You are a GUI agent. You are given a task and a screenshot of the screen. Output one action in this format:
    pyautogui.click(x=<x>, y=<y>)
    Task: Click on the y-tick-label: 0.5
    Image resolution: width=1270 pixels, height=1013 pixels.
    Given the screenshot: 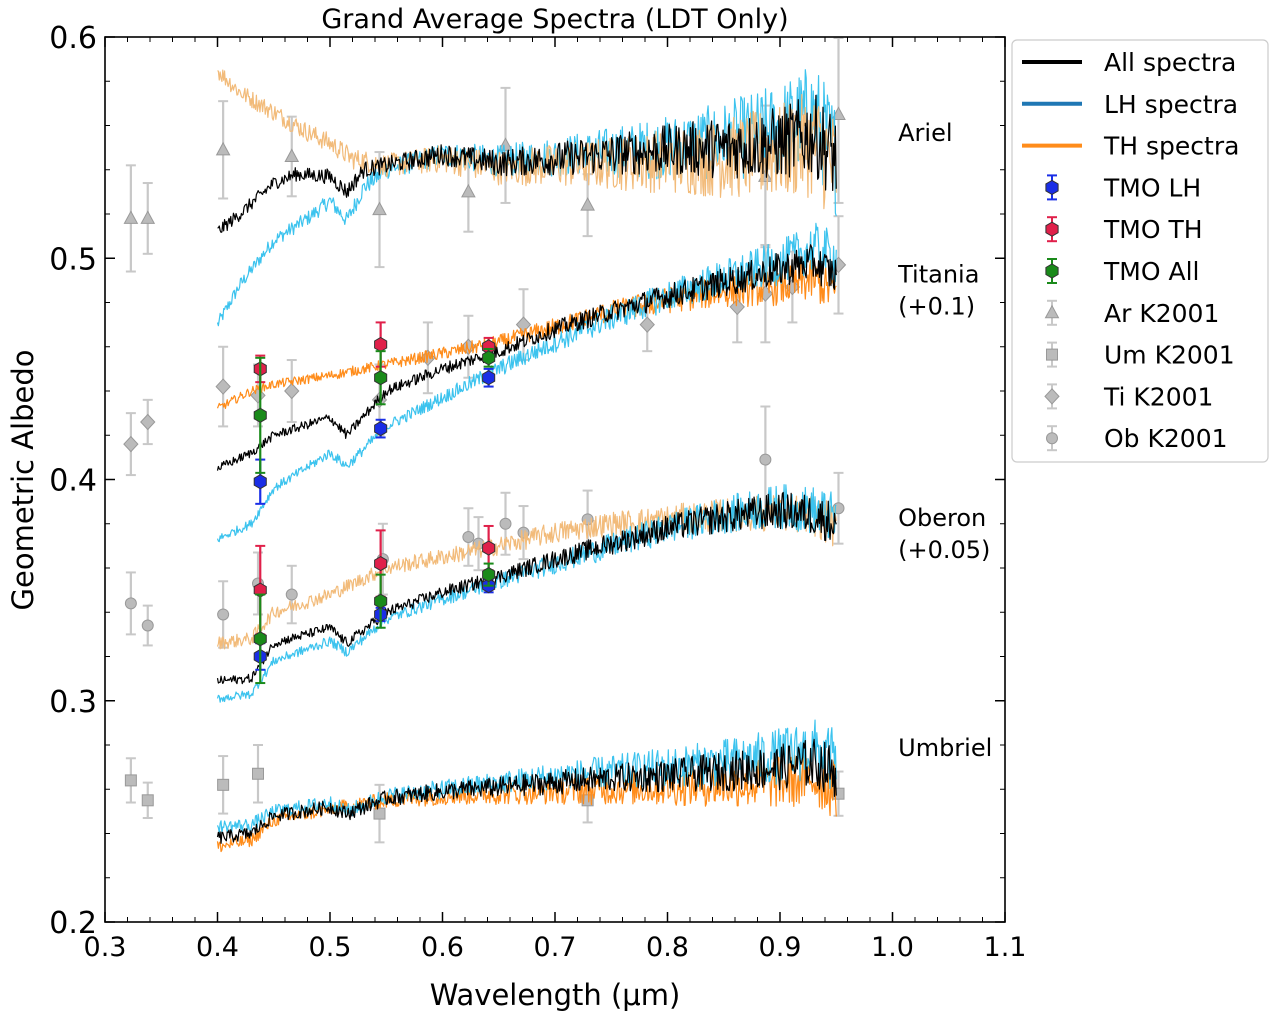 What is the action you would take?
    pyautogui.click(x=73, y=259)
    